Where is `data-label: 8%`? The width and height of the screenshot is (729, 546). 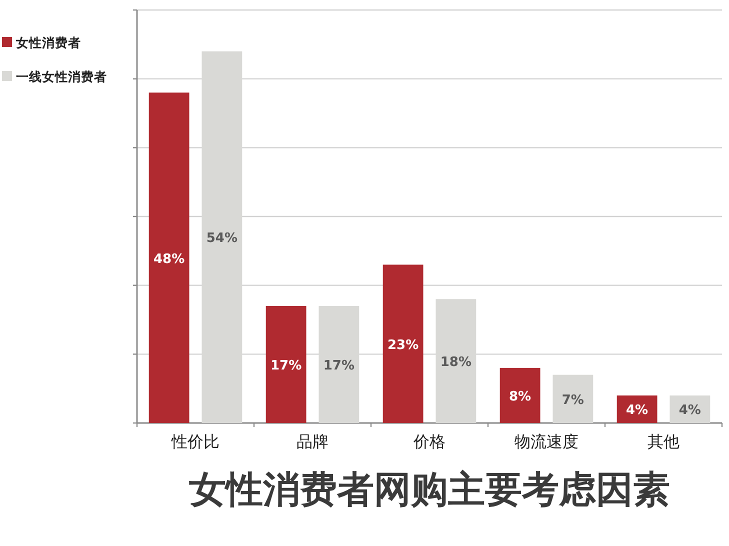
data-label: 8% is located at coordinates (520, 396).